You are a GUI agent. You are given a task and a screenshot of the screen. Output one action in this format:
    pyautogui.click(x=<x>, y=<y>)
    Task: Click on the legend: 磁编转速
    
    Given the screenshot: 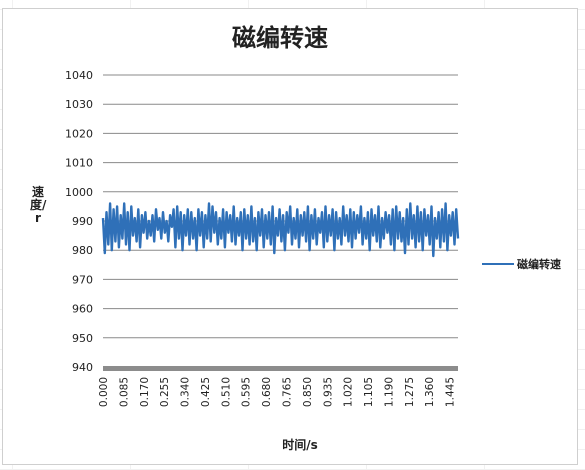 What is the action you would take?
    pyautogui.click(x=521, y=264)
    